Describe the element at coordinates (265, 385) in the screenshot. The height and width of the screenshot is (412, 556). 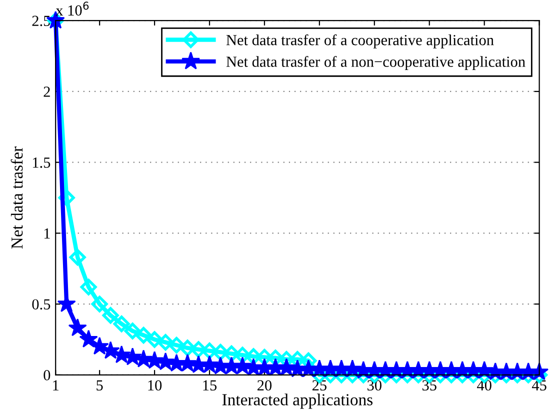
I see `x-tick-label: 20` at that location.